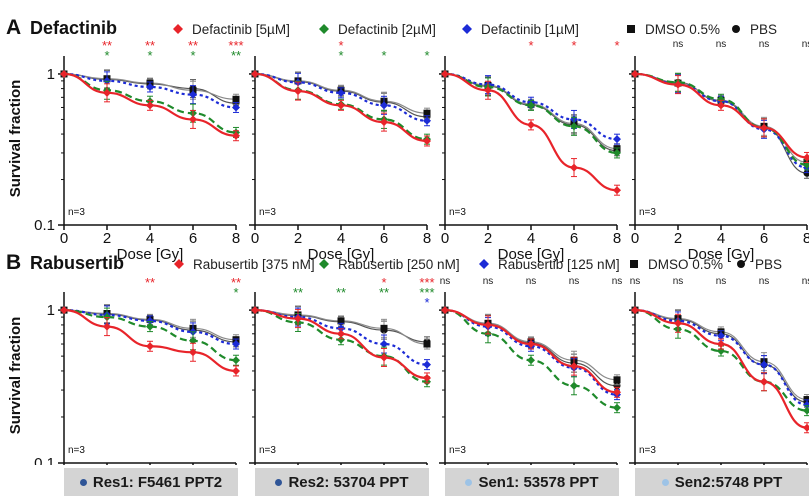 The image size is (809, 500). Describe the element at coordinates (348, 482) in the screenshot. I see `cell-line-text-2: Res2: 53704 PPT` at that location.